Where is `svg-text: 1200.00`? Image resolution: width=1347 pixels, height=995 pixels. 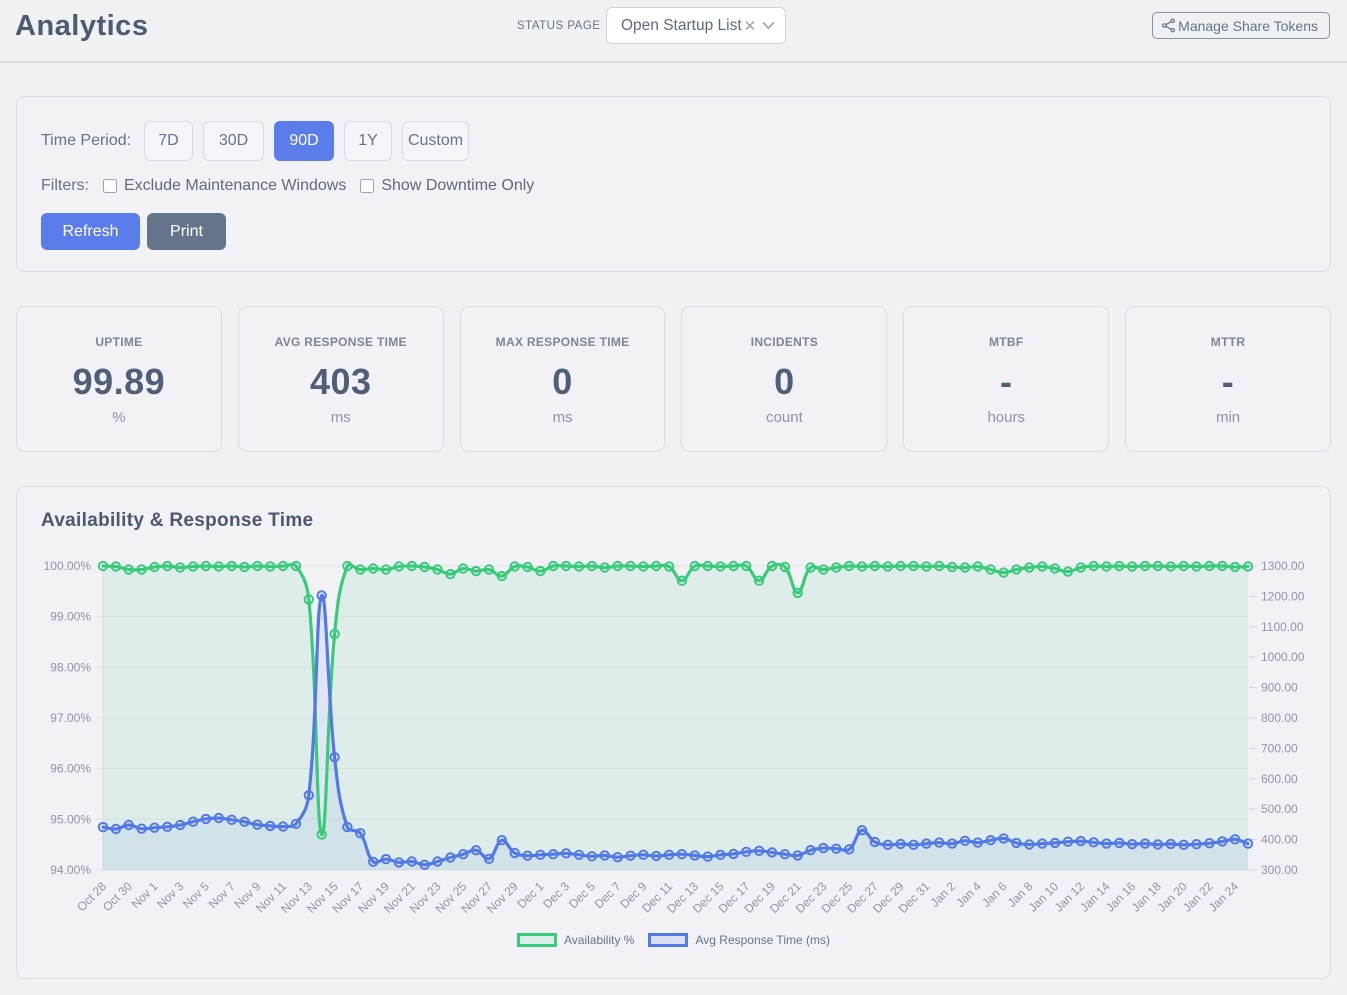 svg-text: 1200.00 is located at coordinates (1283, 596).